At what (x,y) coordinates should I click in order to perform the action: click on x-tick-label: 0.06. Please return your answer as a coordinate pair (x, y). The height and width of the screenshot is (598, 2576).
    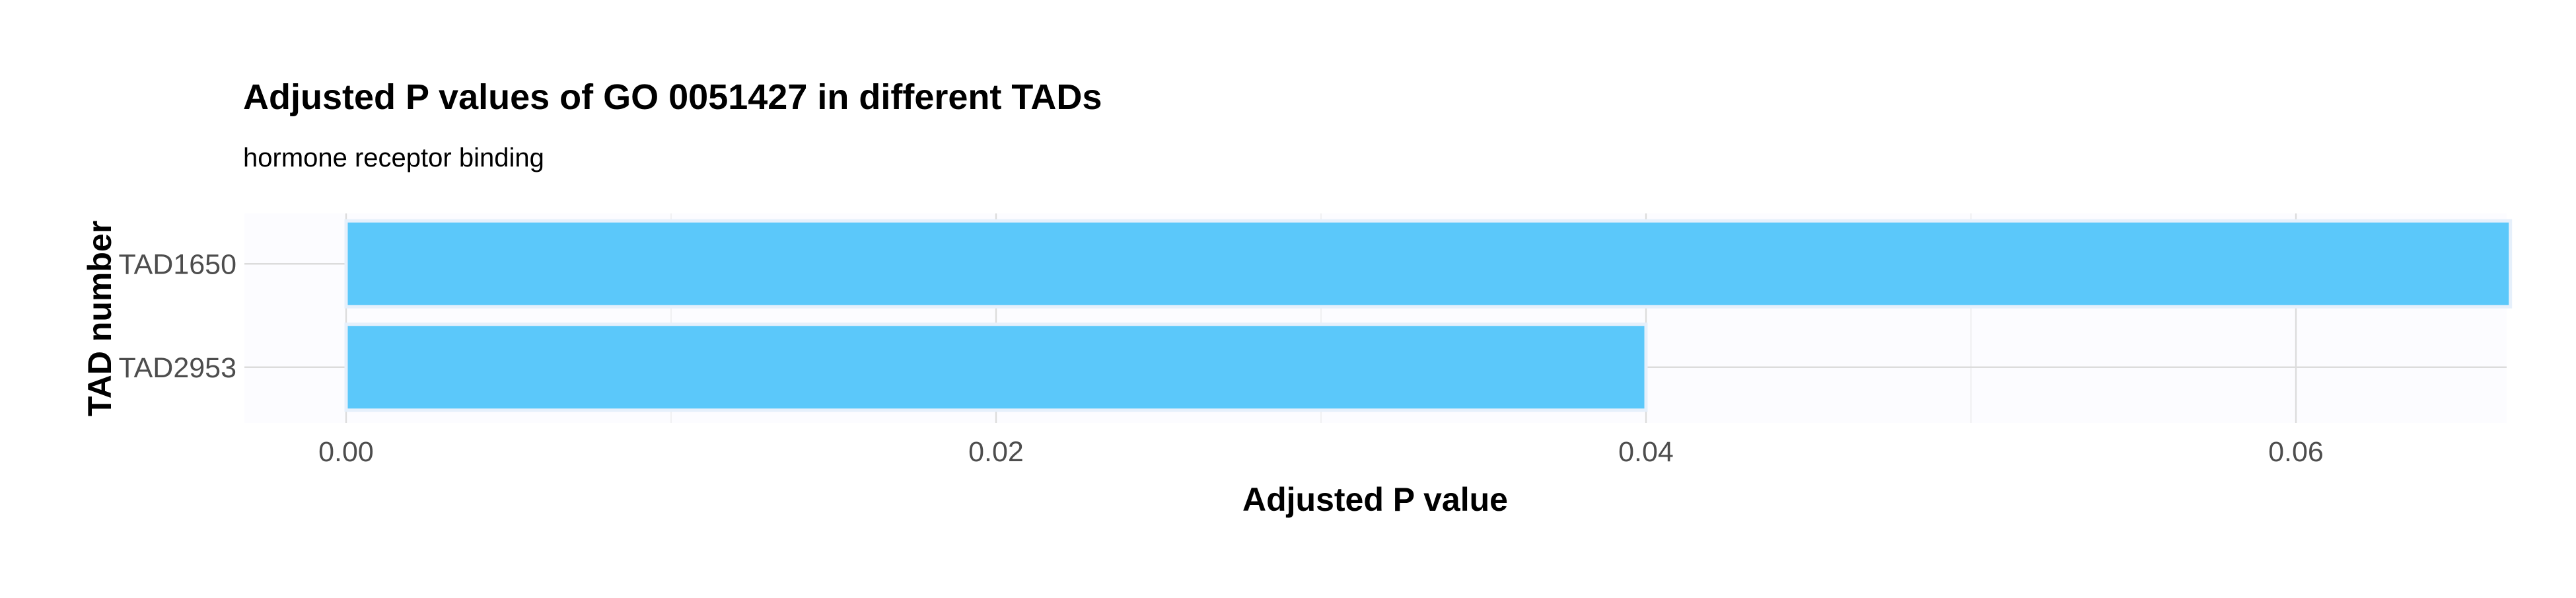
    Looking at the image, I should click on (2296, 452).